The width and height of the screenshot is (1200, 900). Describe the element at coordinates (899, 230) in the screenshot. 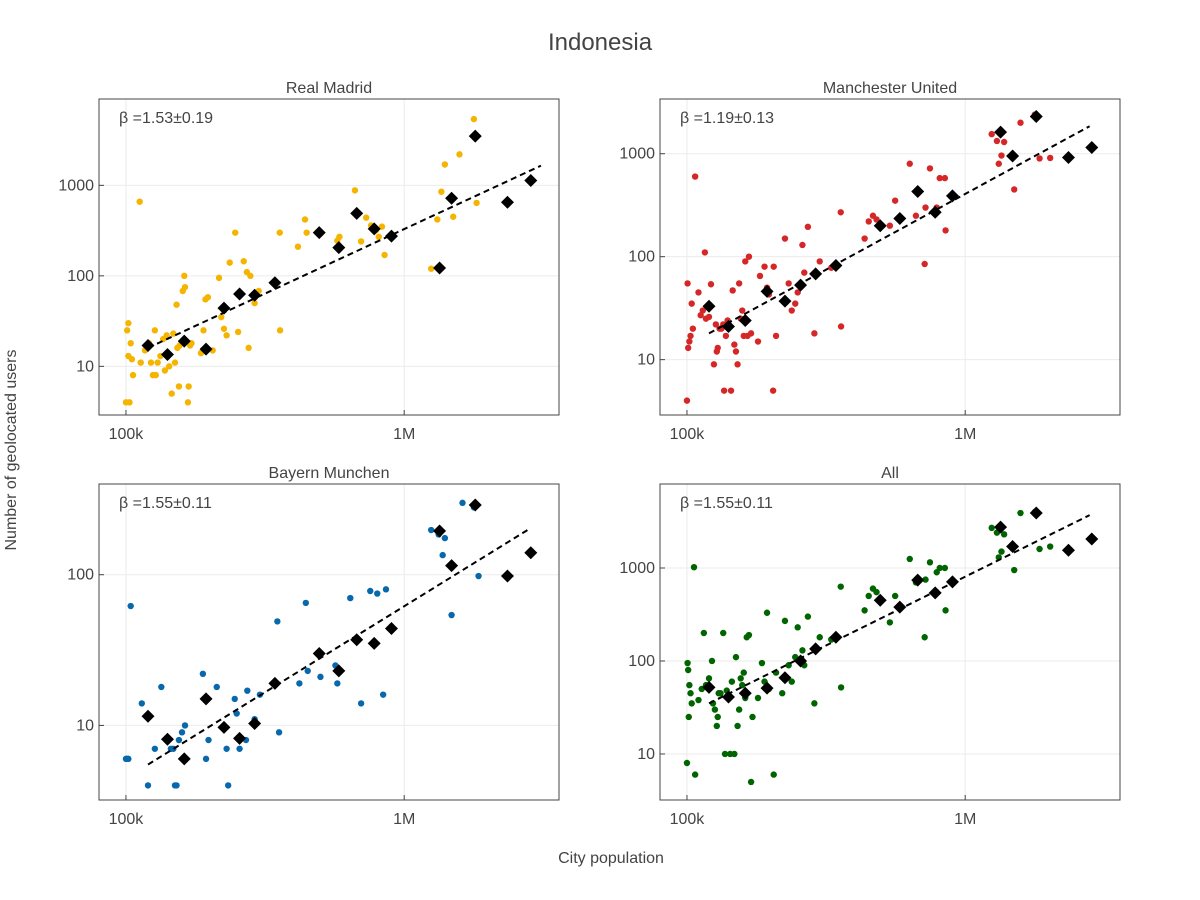

I see `manchester-united-fit-line` at that location.